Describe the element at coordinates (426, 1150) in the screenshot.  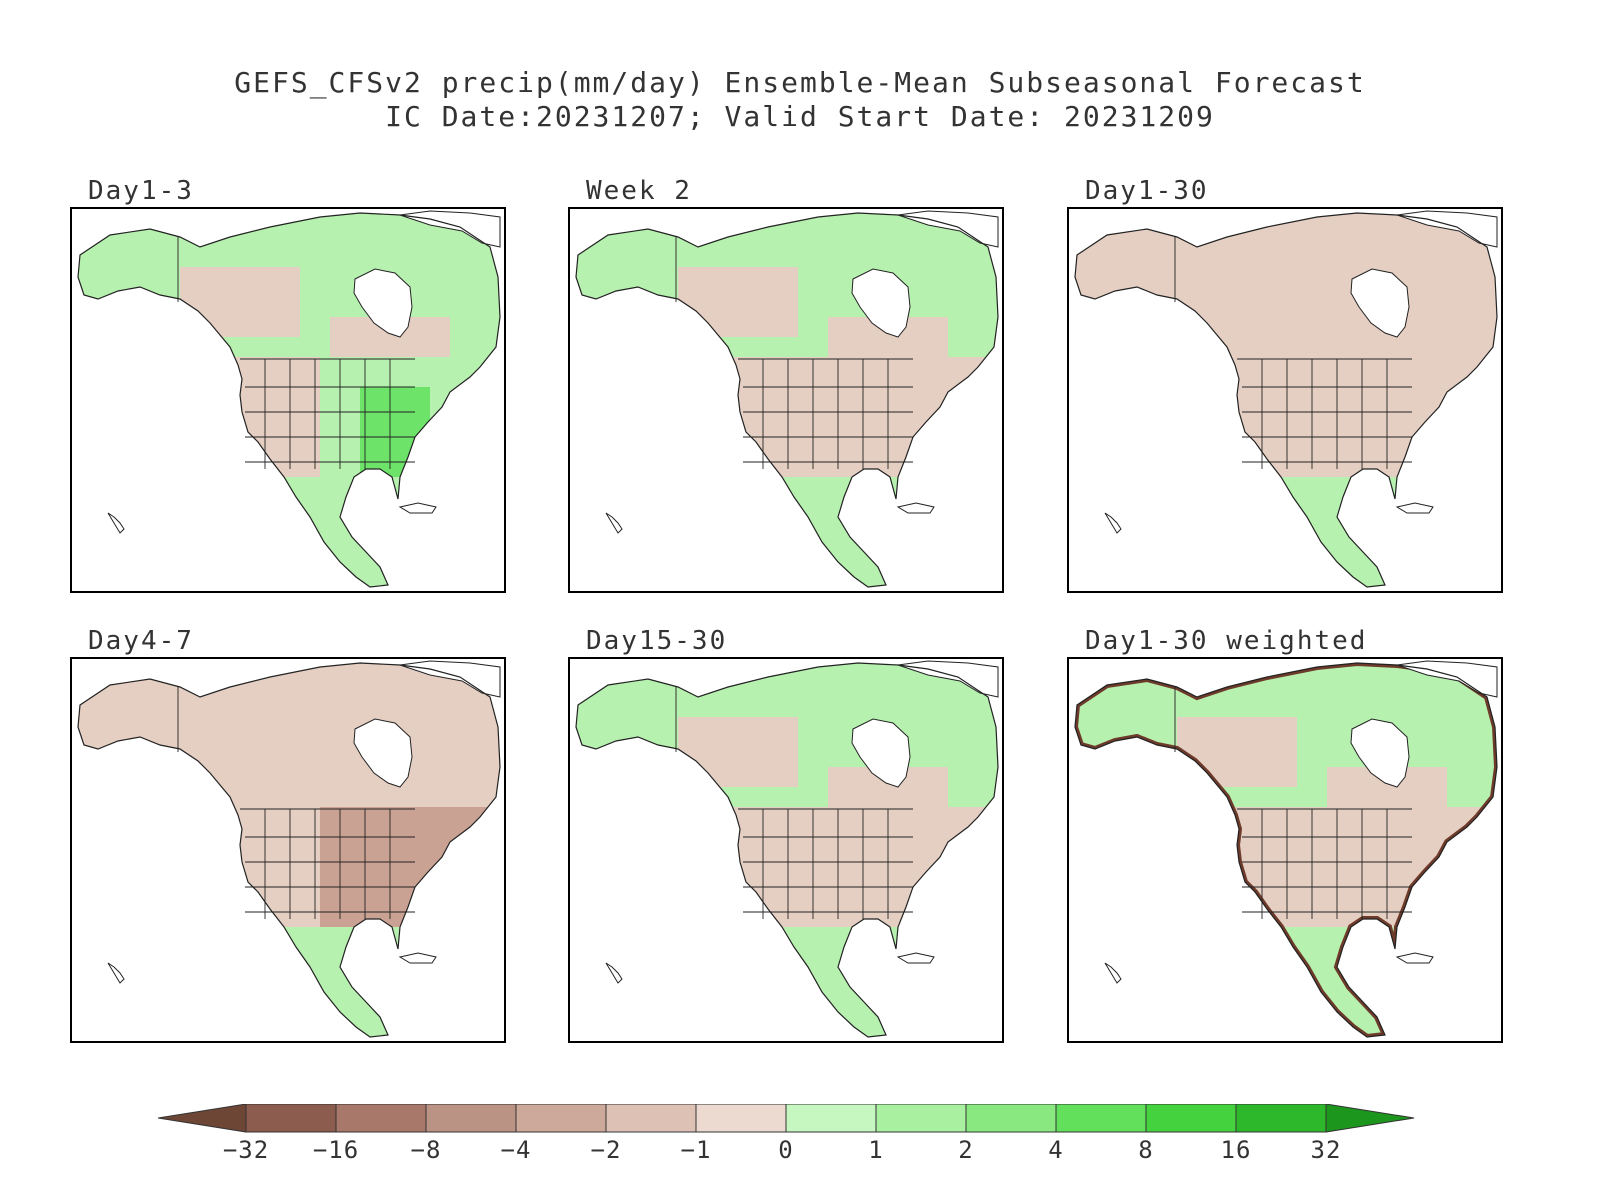
I see `colorbar-tick-label: −8` at that location.